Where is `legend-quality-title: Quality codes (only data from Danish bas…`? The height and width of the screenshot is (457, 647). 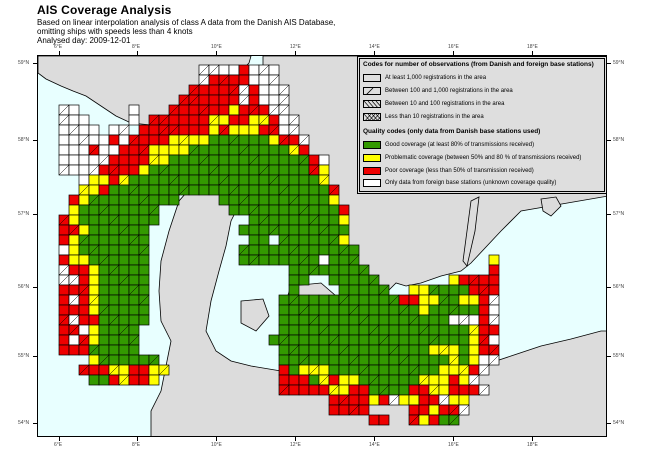
legend-quality-title: Quality codes (only data from Danish bas… is located at coordinates (452, 131).